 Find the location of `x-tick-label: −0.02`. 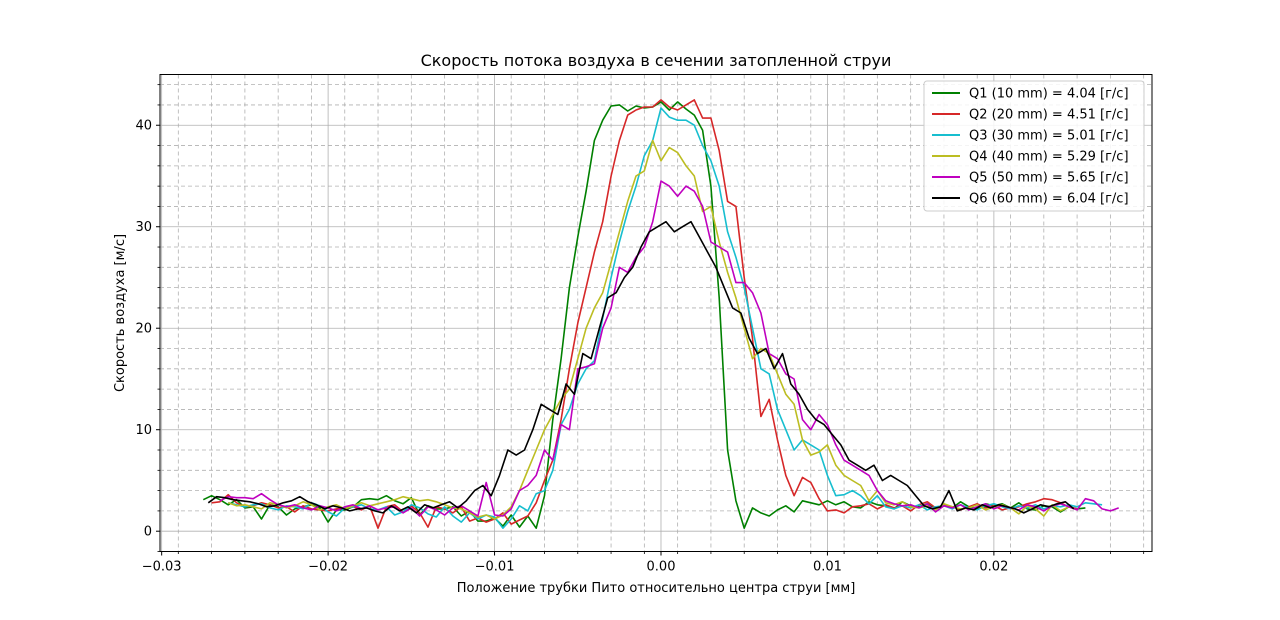

x-tick-label: −0.02 is located at coordinates (328, 567).